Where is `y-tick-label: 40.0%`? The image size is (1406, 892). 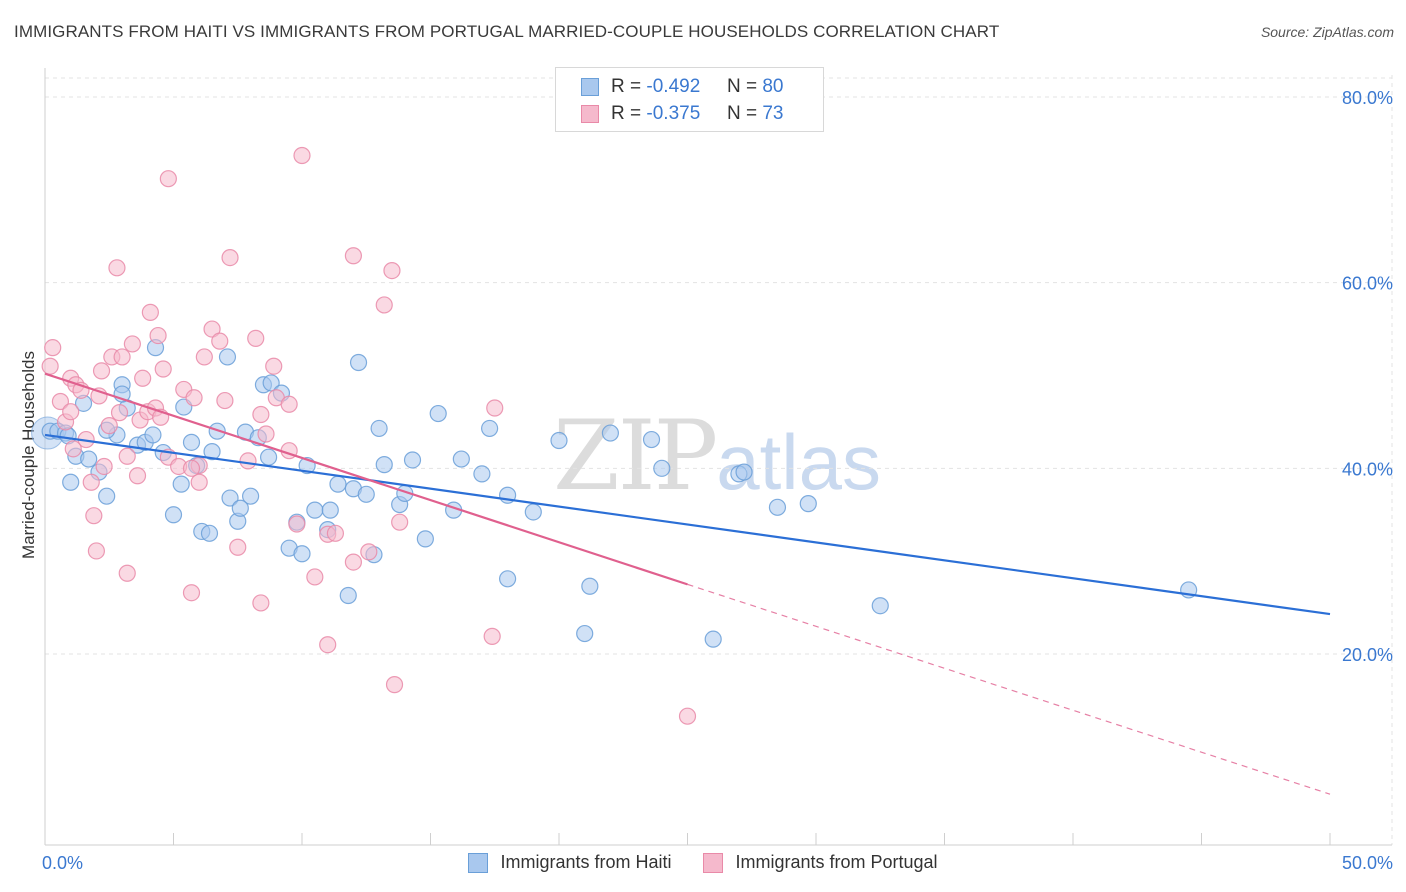 y-tick-label: 40.0% is located at coordinates (1367, 469).